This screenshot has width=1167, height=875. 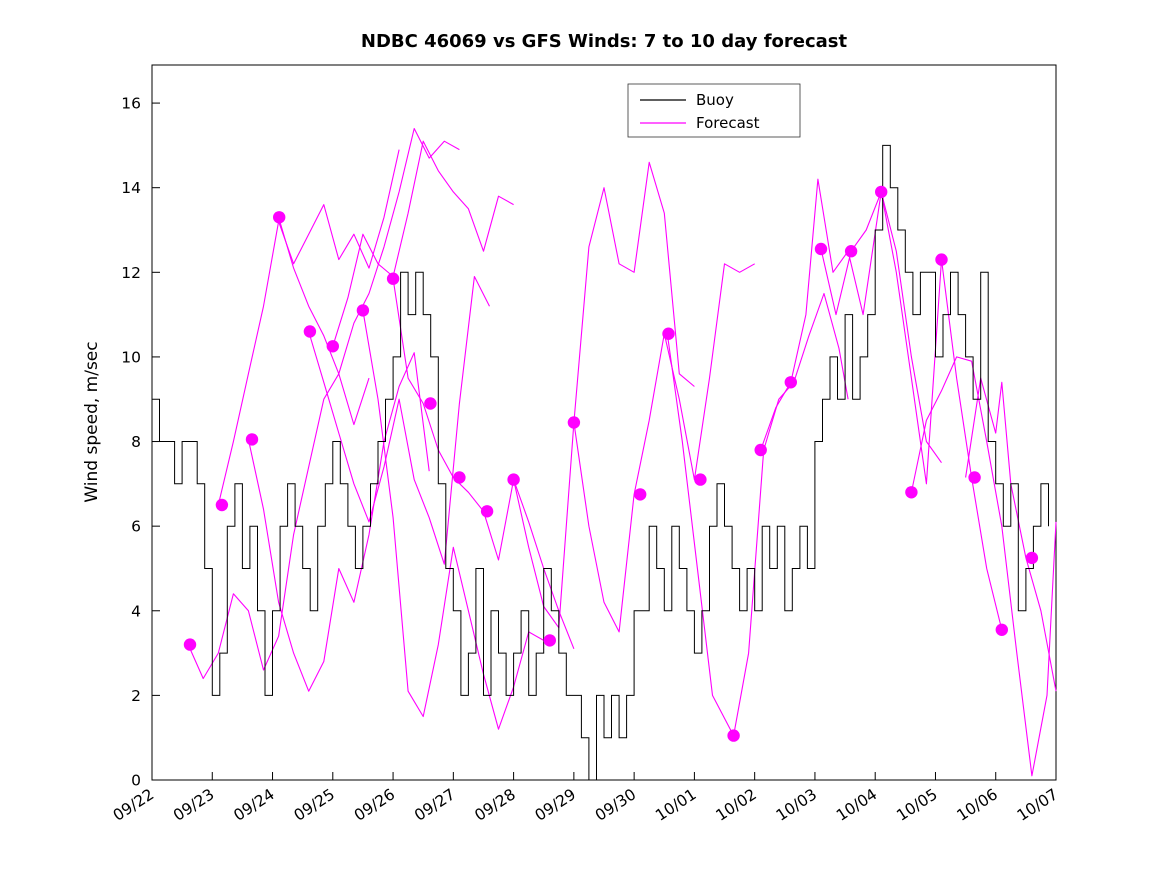 What do you see at coordinates (495, 804) in the screenshot?
I see `x-tick-label: 09/28` at bounding box center [495, 804].